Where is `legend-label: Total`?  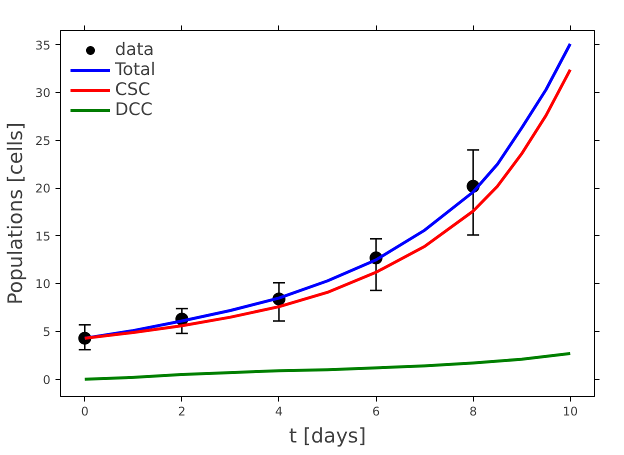
legend-label: Total is located at coordinates (135, 70).